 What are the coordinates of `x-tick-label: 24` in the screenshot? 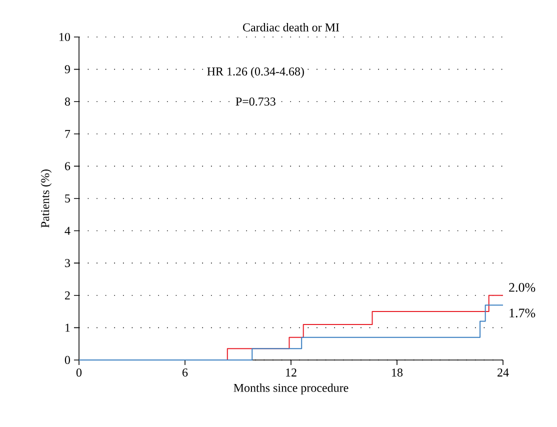 It's located at (503, 372).